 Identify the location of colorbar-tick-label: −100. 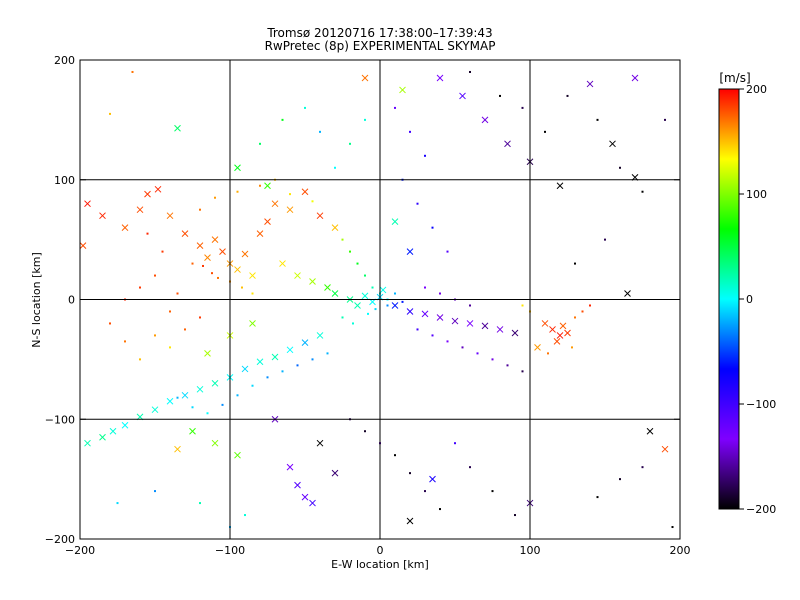
(761, 404).